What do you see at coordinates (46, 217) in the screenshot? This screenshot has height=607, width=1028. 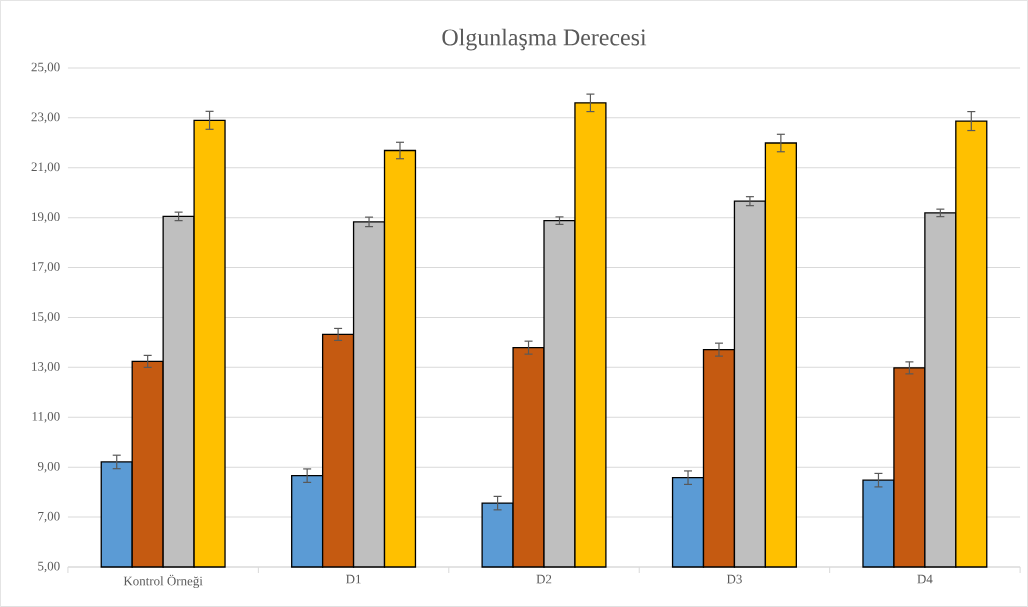 I see `y-tick-label: 19,00` at bounding box center [46, 217].